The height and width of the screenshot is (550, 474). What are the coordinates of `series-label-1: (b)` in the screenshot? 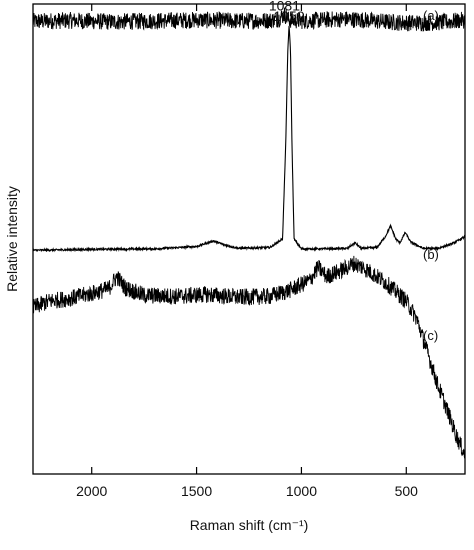 It's located at (431, 254).